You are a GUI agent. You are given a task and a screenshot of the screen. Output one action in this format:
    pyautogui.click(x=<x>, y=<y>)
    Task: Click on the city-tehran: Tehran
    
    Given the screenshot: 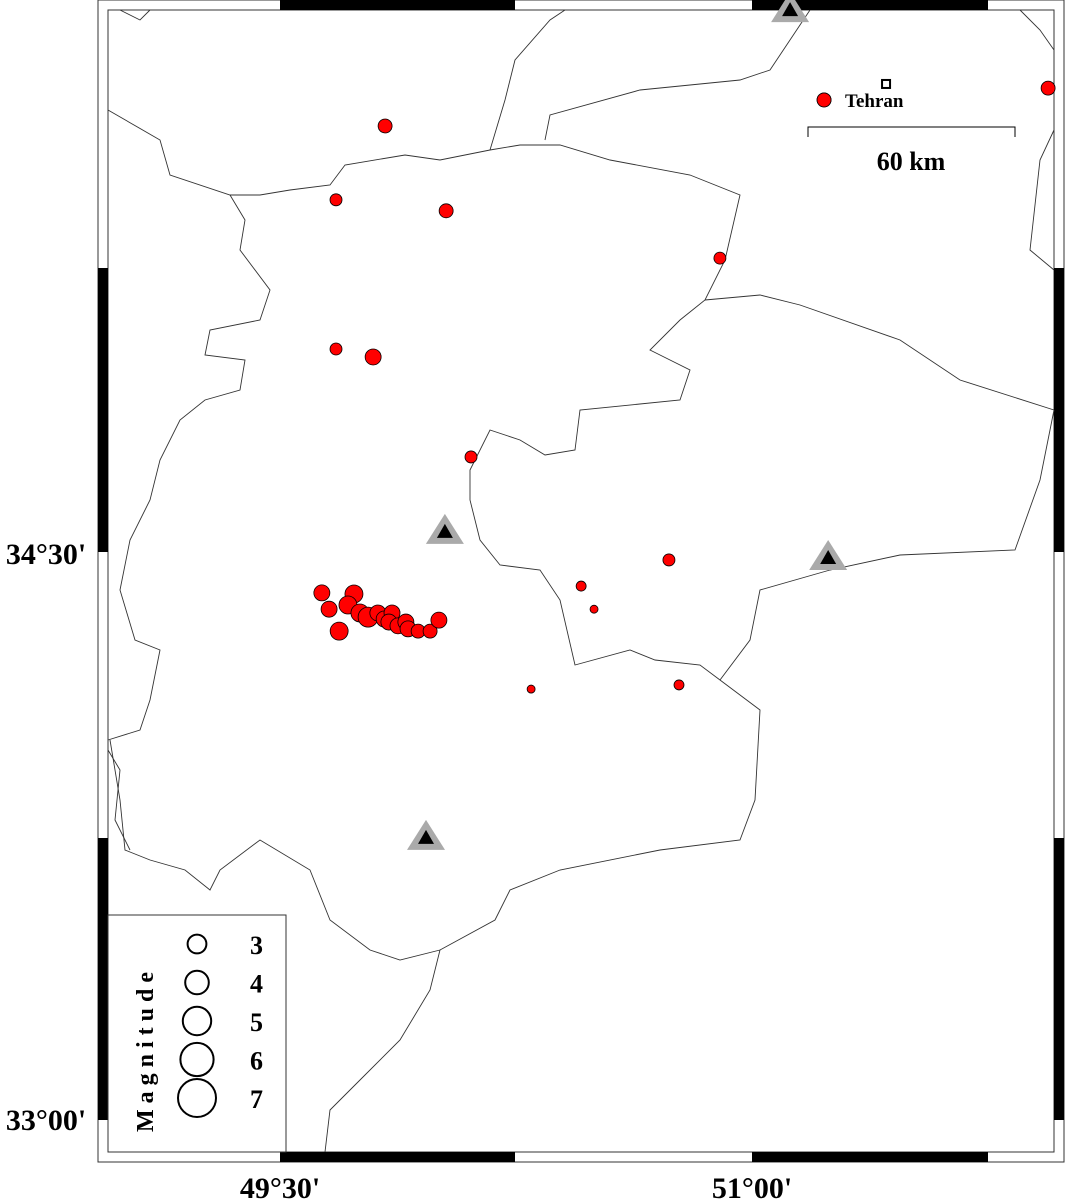 What is the action you would take?
    pyautogui.click(x=874, y=95)
    